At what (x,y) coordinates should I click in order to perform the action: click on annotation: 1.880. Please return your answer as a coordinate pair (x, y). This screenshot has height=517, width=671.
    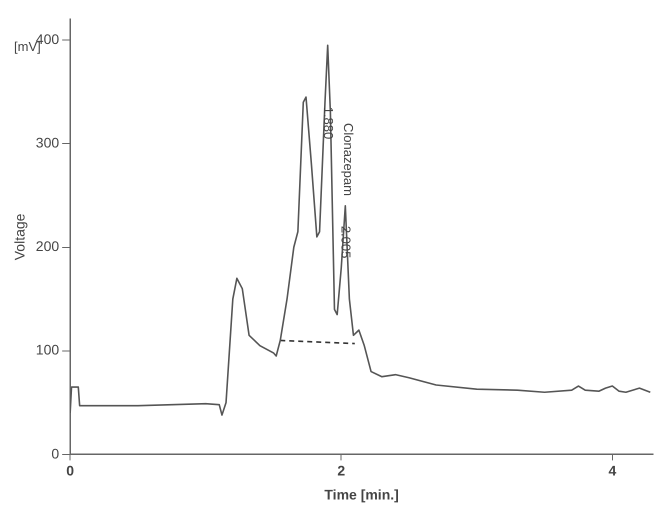
    Looking at the image, I should click on (328, 123).